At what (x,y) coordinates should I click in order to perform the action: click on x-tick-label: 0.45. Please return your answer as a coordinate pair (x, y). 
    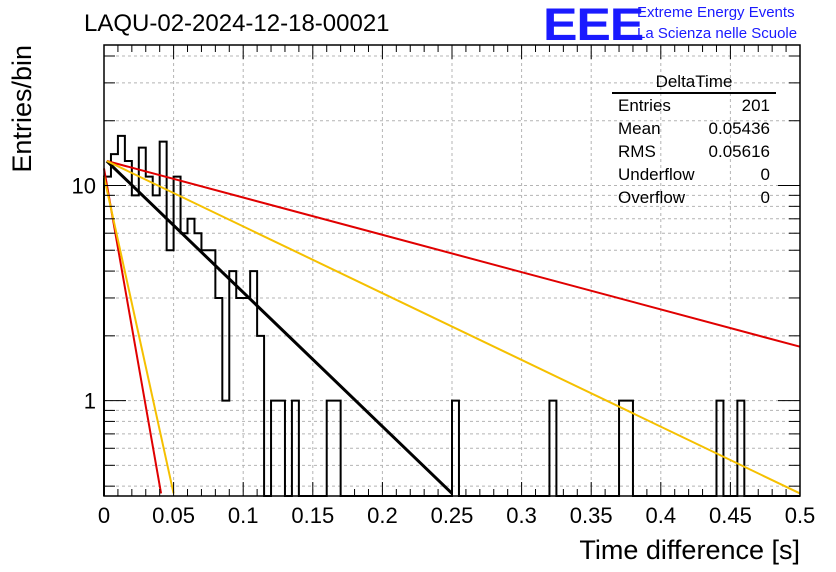
    Looking at the image, I should click on (730, 515).